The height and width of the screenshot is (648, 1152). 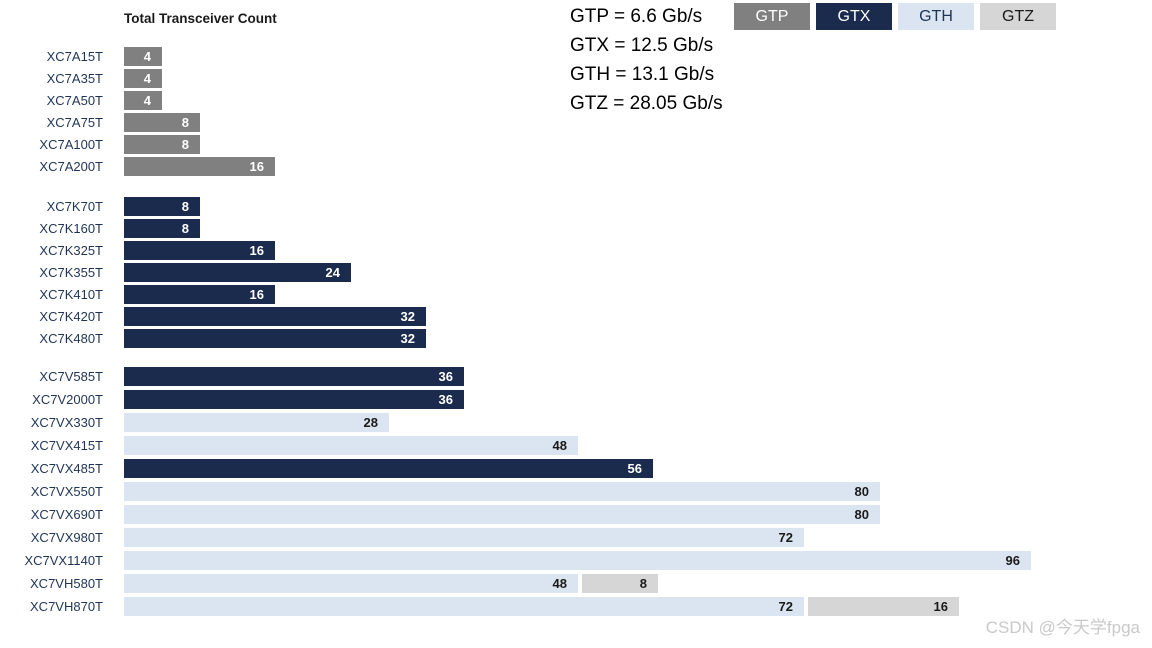 What do you see at coordinates (66, 491) in the screenshot?
I see `device-label: XC7VX550T` at bounding box center [66, 491].